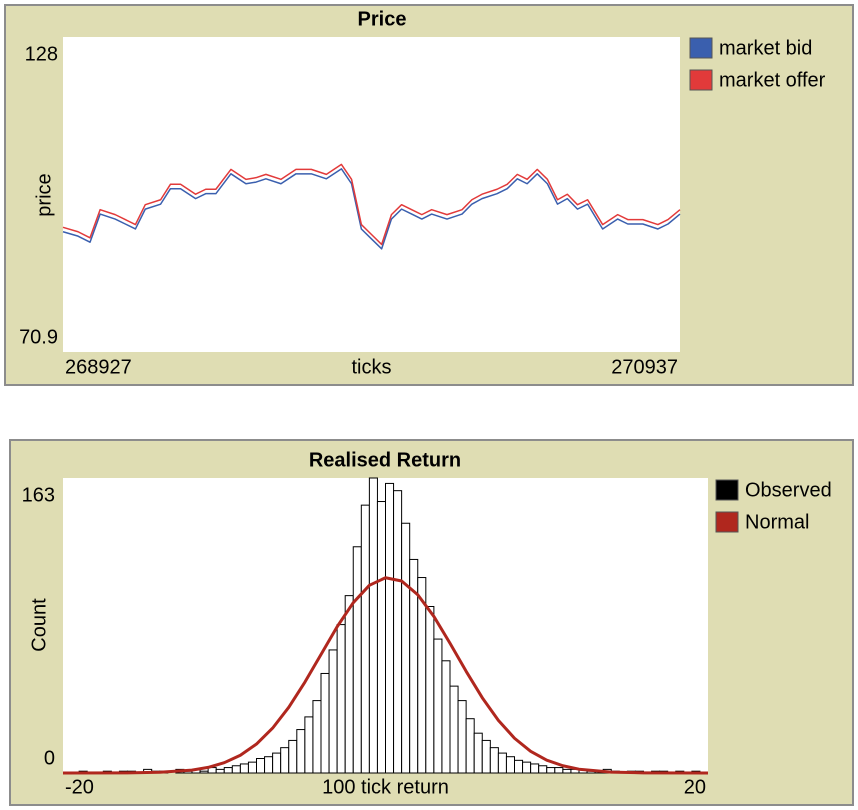  Describe the element at coordinates (79, 787) in the screenshot. I see `x-tick-label: -20` at that location.